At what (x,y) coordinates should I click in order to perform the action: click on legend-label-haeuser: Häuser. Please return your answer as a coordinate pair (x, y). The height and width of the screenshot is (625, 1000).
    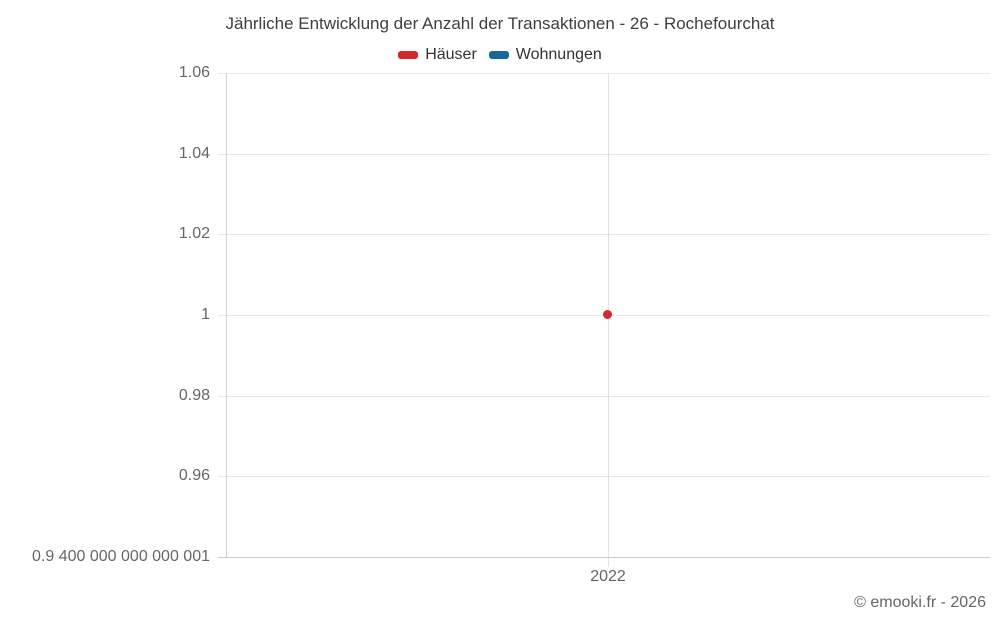
    Looking at the image, I should click on (451, 54).